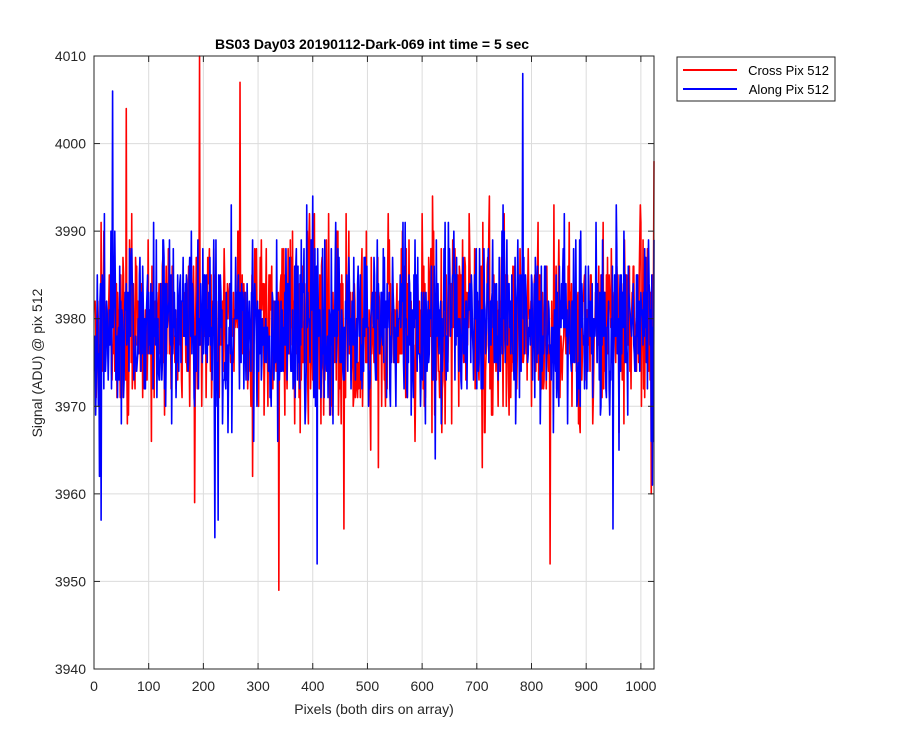 The width and height of the screenshot is (900, 755). What do you see at coordinates (374, 709) in the screenshot?
I see `x-axis-label: Pixels (both dirs on array)` at bounding box center [374, 709].